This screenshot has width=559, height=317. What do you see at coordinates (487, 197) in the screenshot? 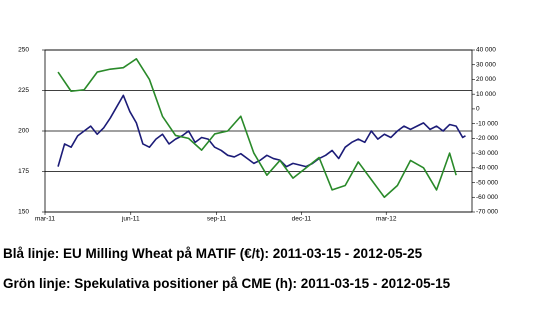
I see `y2-tick-label: -60 000` at bounding box center [487, 197].